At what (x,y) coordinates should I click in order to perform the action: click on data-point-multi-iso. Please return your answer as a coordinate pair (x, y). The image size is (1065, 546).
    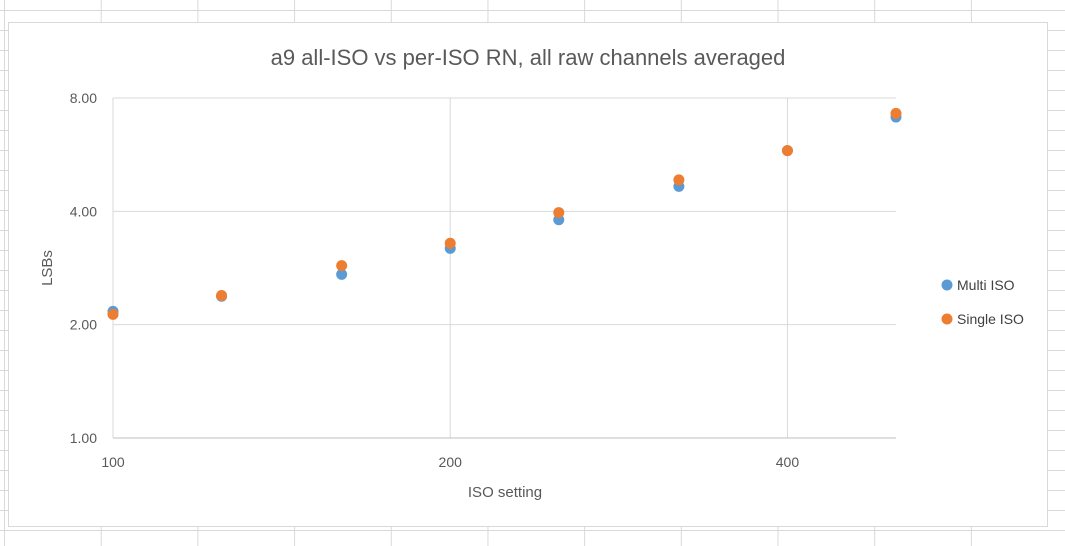
    Looking at the image, I should click on (342, 274).